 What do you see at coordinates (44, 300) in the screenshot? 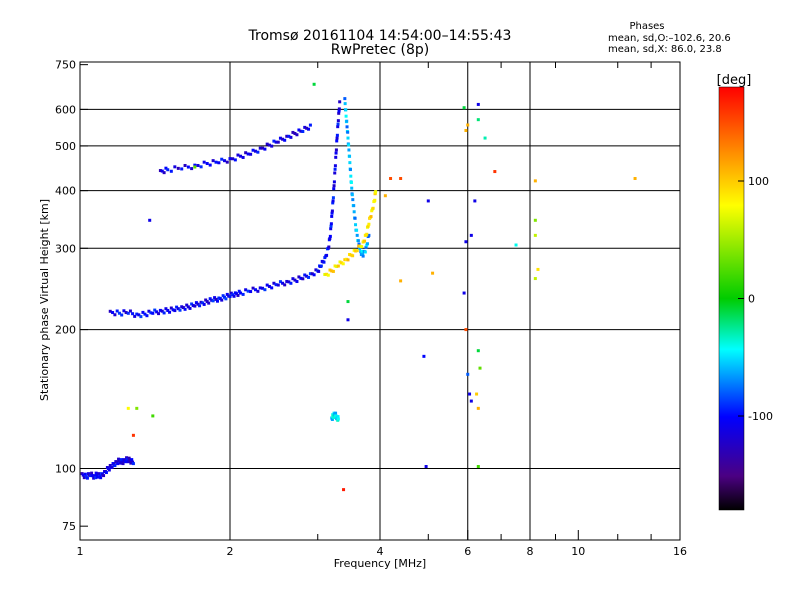
I see `y-axis-label: Stationary phase Virtual Height [km]` at bounding box center [44, 300].